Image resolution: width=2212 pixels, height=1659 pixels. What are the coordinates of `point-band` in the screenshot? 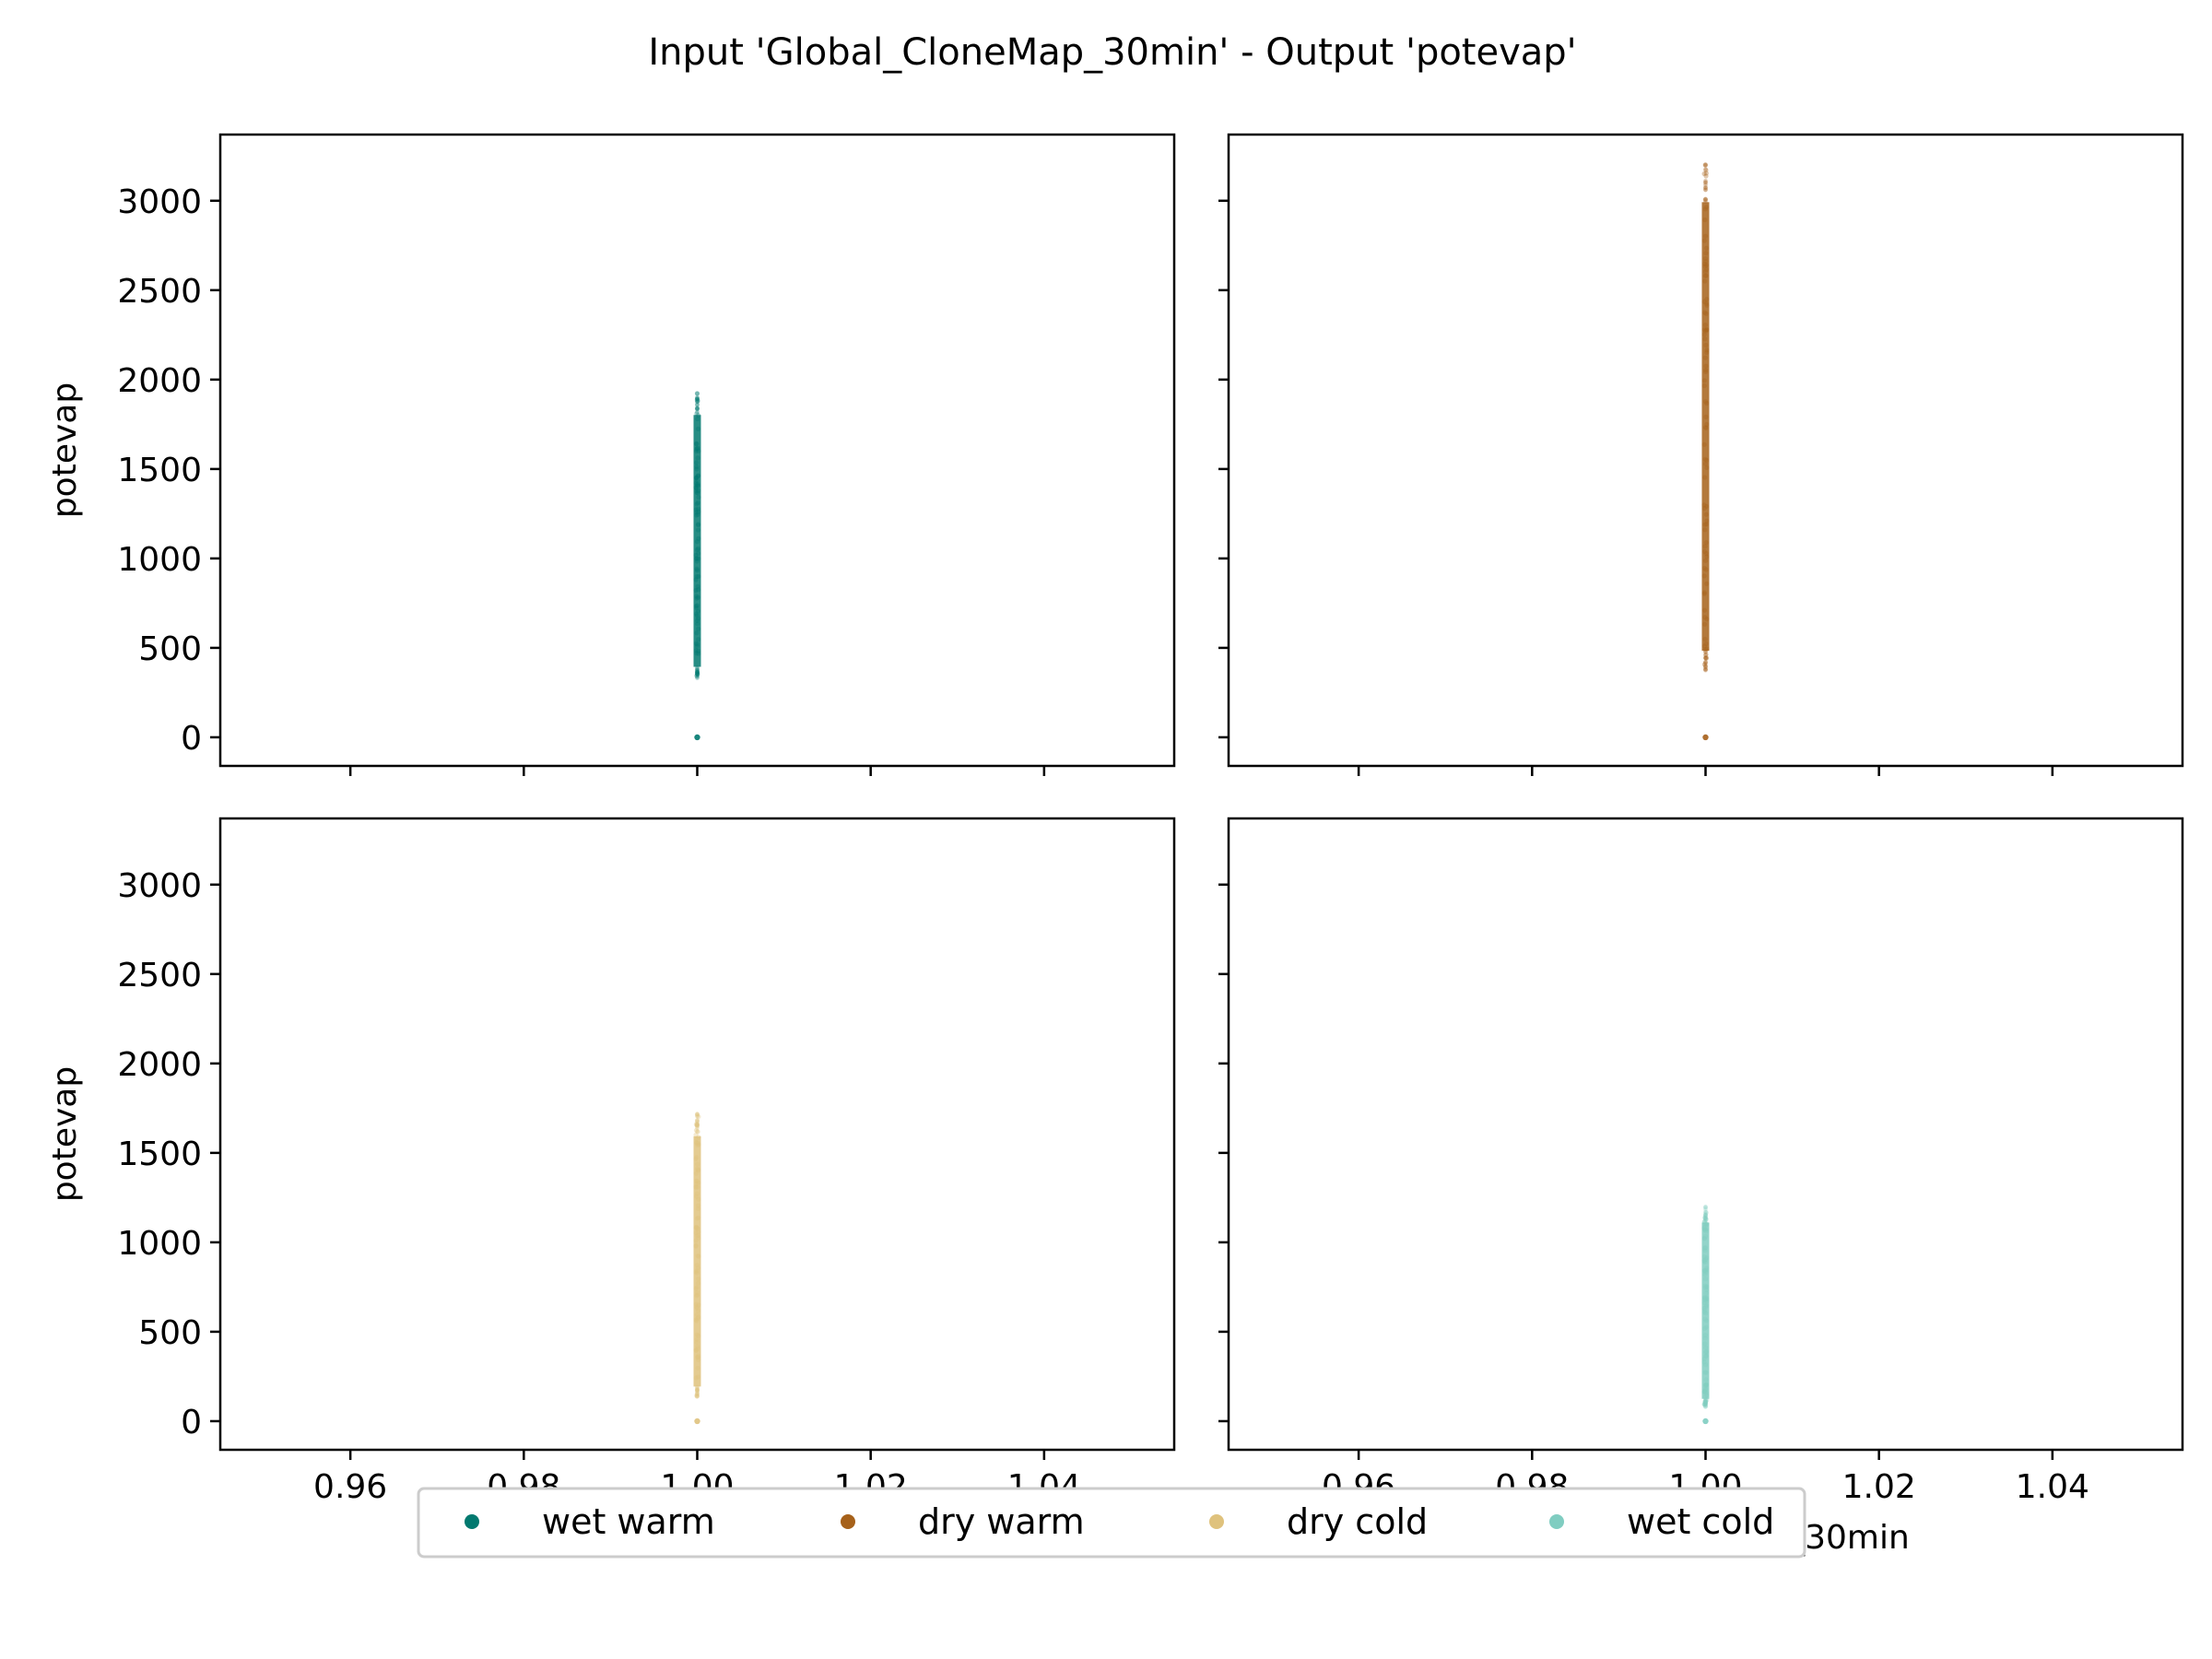 It's located at (1705, 427).